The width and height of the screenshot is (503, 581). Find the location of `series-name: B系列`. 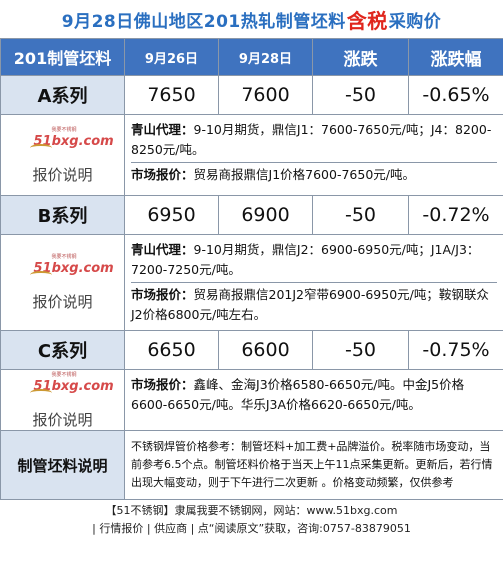

series-name: B系列 is located at coordinates (62, 215).